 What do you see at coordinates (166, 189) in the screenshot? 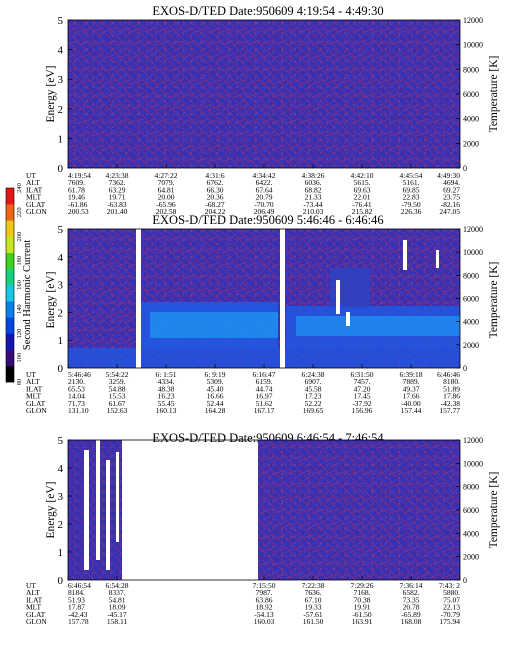
I see `orbit-cell: 64.81` at bounding box center [166, 189].